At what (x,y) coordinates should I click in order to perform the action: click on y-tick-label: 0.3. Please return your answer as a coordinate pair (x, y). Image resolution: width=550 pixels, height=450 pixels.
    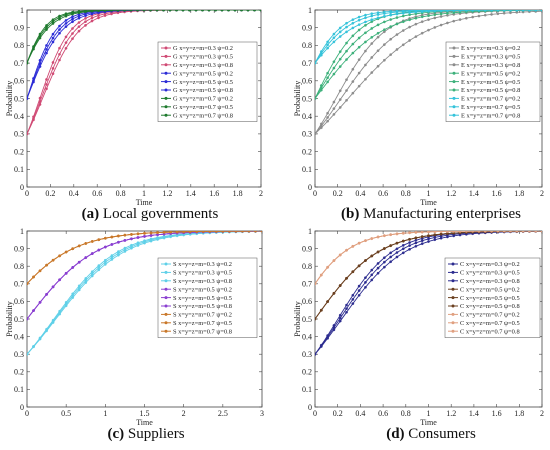
    Looking at the image, I should click on (19, 134).